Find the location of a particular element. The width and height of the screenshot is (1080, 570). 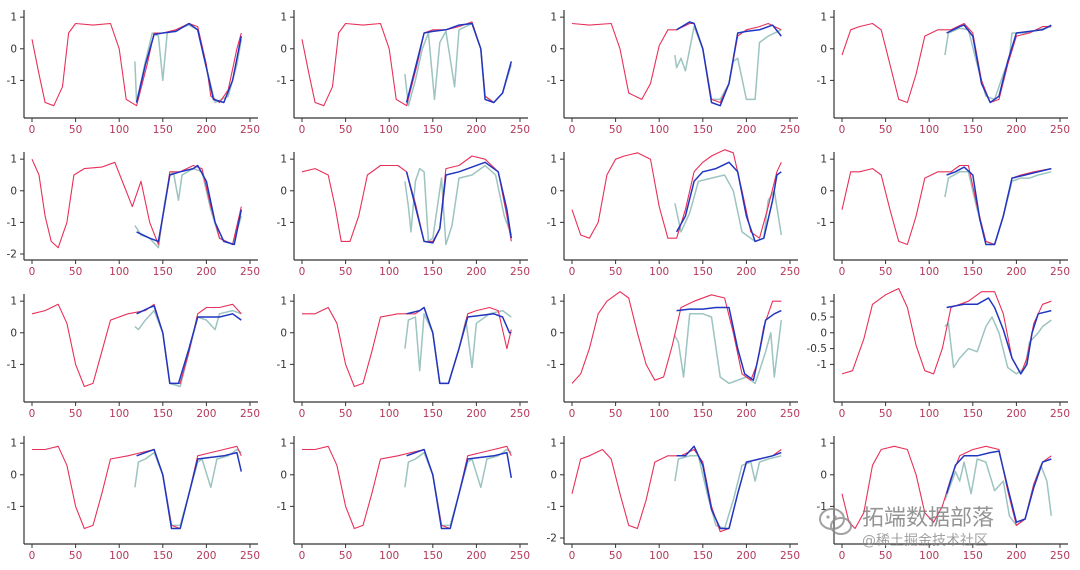

panel-11: 0 50 100 150 200 250 1 0 -1 is located at coordinates (673, 355).